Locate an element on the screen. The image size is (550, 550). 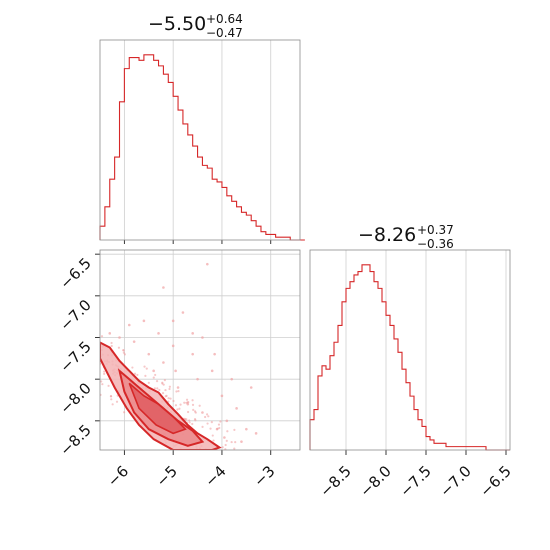
scatter-2d-ticks is located at coordinates (183, 354).